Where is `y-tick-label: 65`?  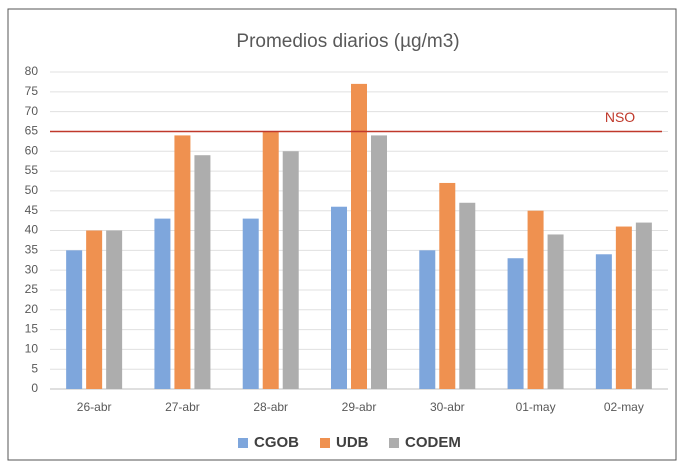
y-tick-label: 65 is located at coordinates (32, 131).